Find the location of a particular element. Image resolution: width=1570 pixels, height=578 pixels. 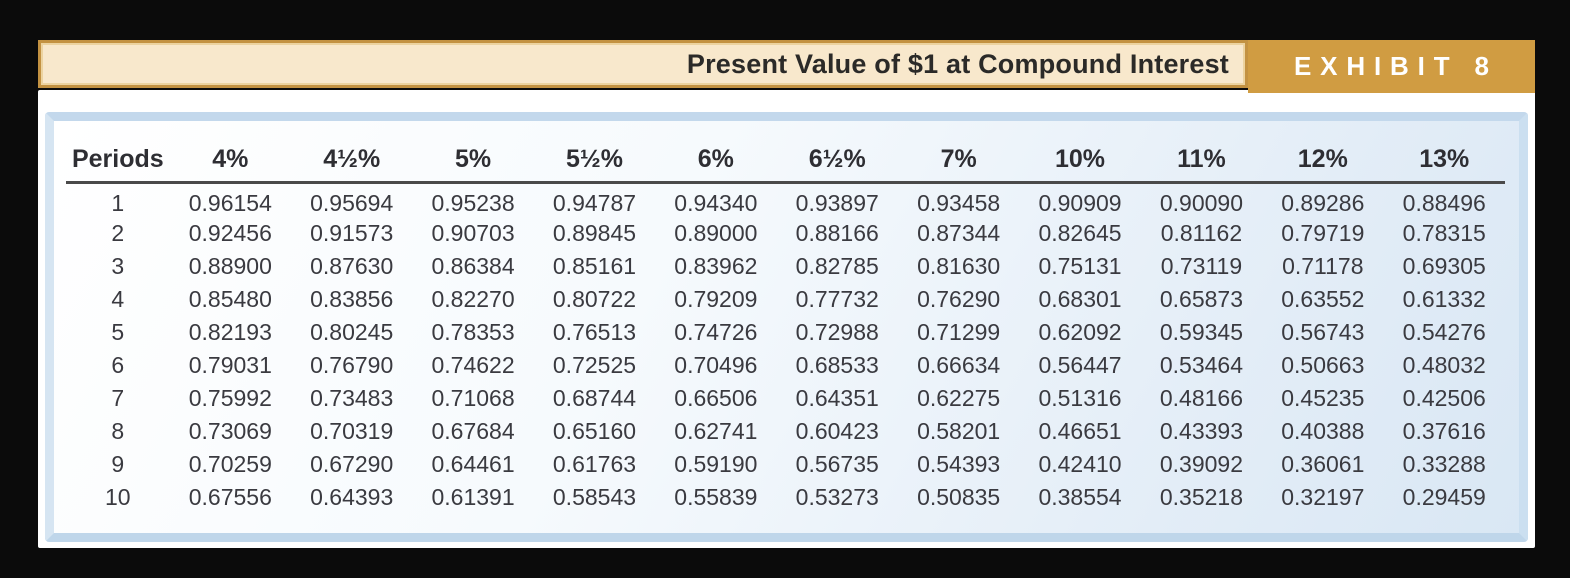

present-value-cell: 0.95694 is located at coordinates (352, 203).